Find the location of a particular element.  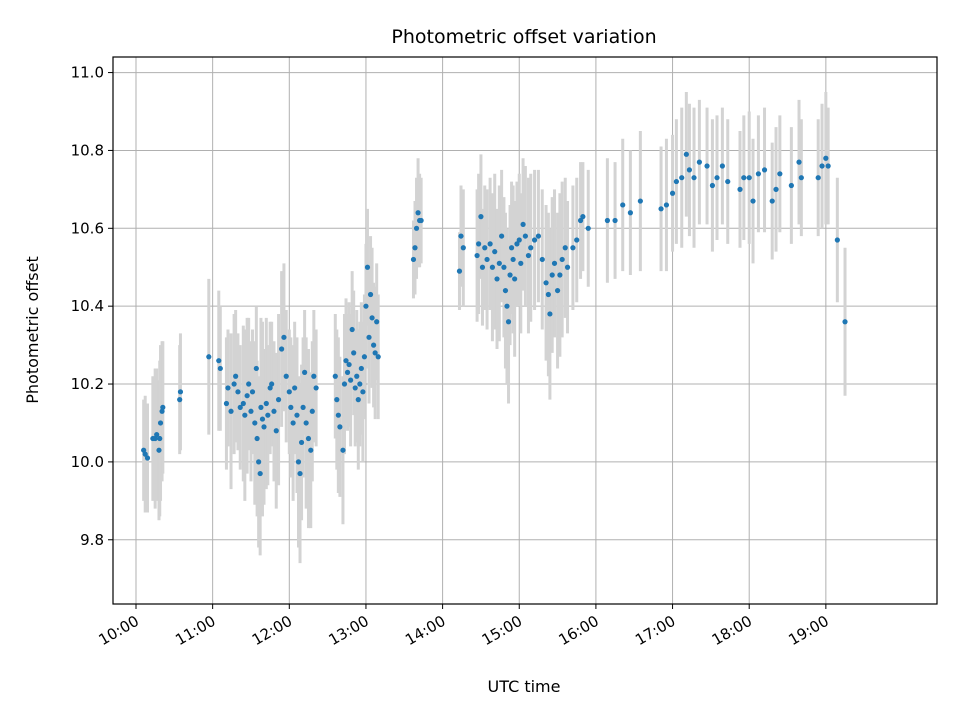

y-tick-label: 10.0 is located at coordinates (87, 462).